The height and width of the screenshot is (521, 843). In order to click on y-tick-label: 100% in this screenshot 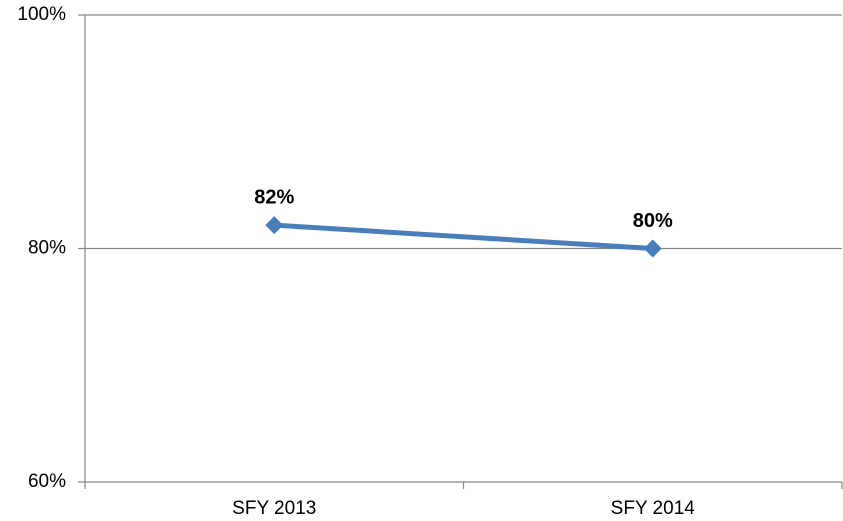, I will do `click(41, 14)`.